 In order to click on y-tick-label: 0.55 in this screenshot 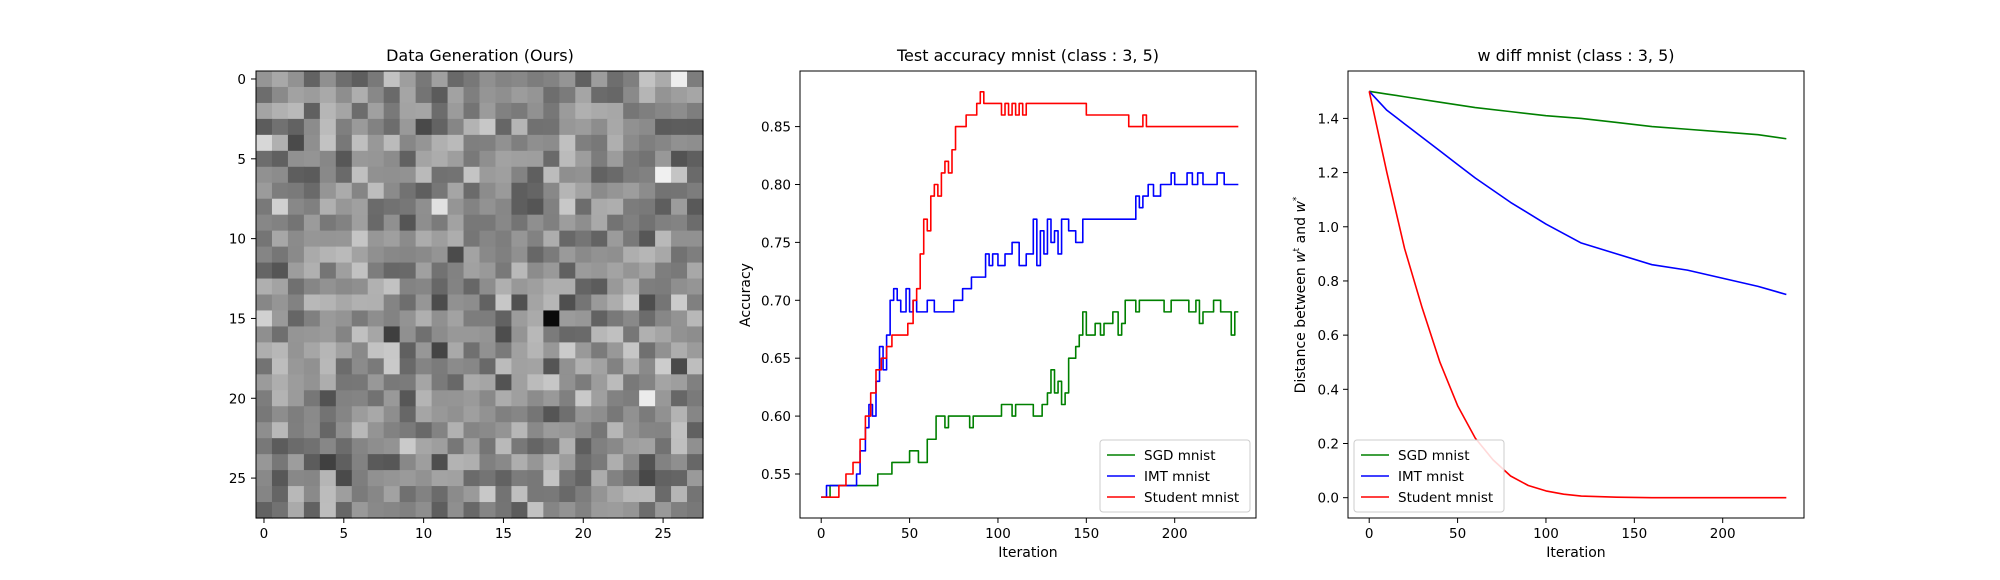, I will do `click(776, 475)`.